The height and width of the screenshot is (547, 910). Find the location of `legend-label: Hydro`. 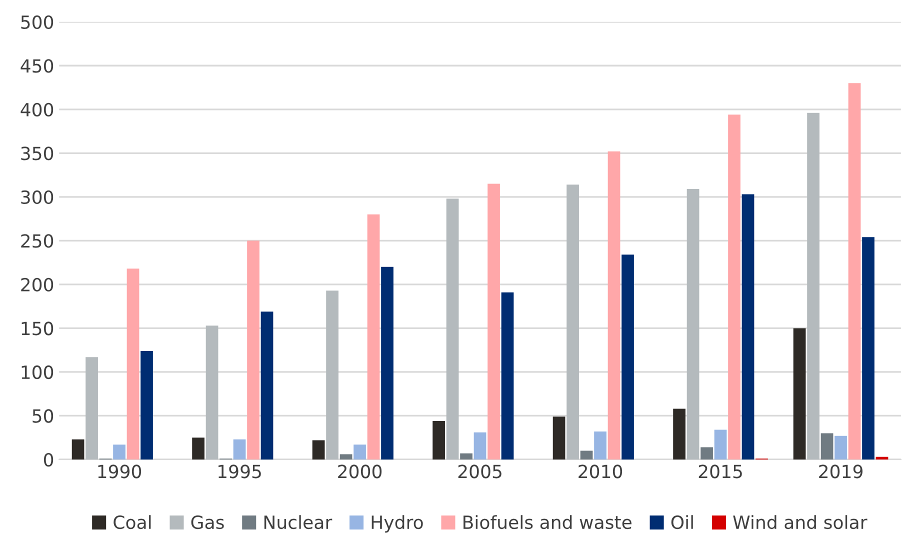

legend-label: Hydro is located at coordinates (397, 524).